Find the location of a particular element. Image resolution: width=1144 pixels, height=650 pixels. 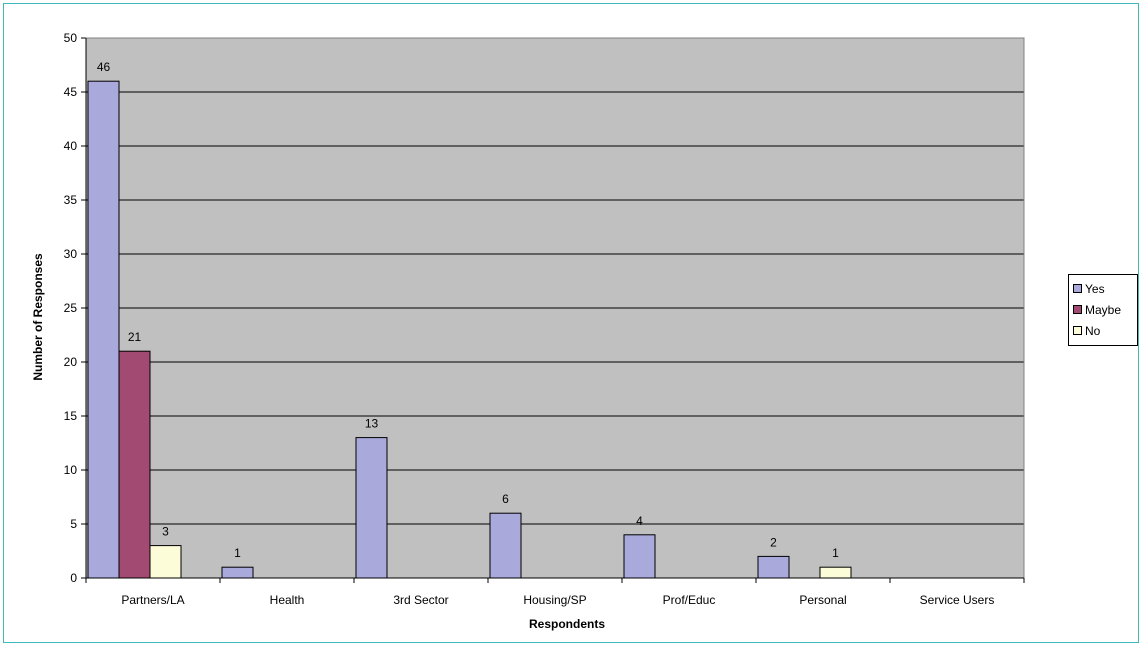

y-tick-label: 20 is located at coordinates (71, 362).